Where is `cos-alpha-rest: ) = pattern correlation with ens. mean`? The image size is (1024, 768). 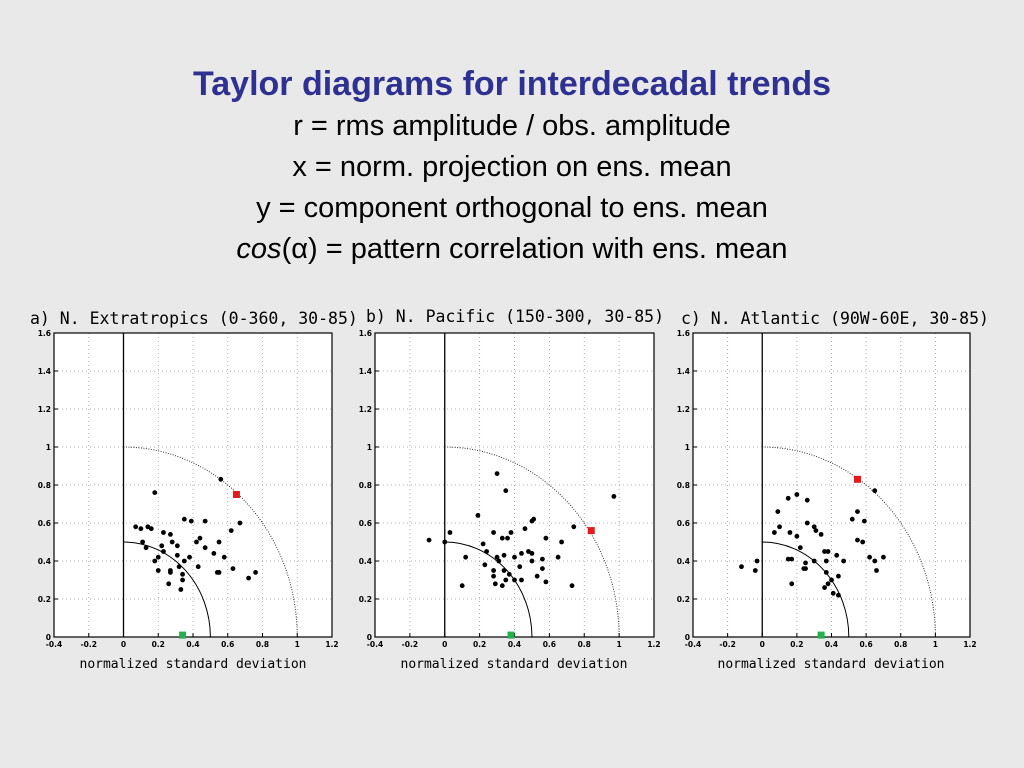 cos-alpha-rest: ) = pattern correlation with ens. mean is located at coordinates (548, 249).